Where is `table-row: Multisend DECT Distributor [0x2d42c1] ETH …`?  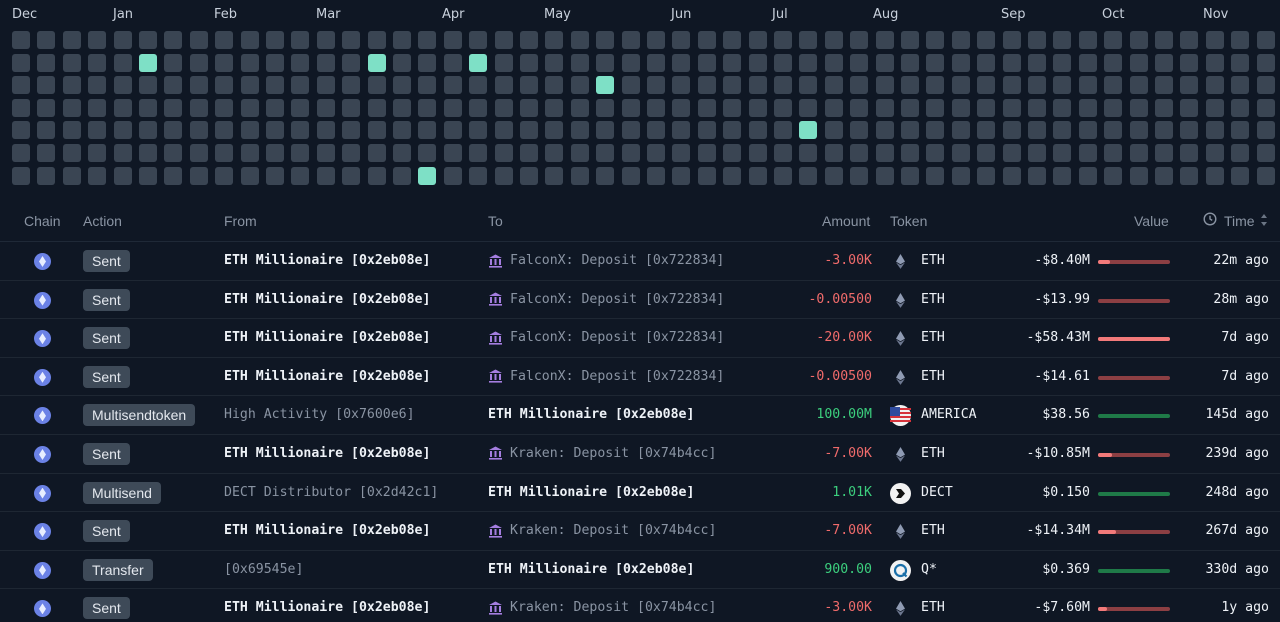 table-row: Multisend DECT Distributor [0x2d42c1] ETH … is located at coordinates (640, 493).